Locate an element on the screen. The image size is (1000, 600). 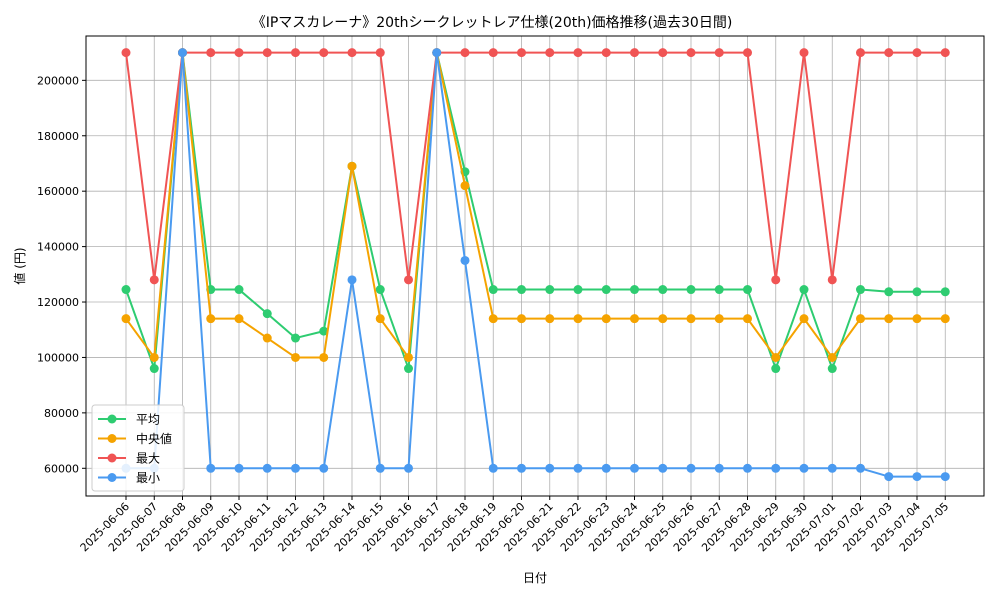
y-tick-label: 160000 is located at coordinates (58, 191).